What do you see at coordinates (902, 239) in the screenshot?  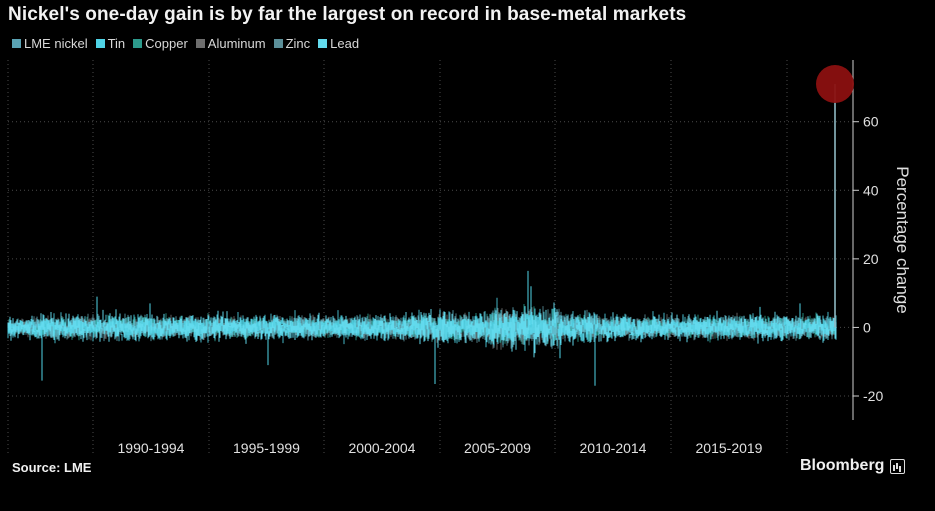 I see `y-axis-title: Percentage change` at bounding box center [902, 239].